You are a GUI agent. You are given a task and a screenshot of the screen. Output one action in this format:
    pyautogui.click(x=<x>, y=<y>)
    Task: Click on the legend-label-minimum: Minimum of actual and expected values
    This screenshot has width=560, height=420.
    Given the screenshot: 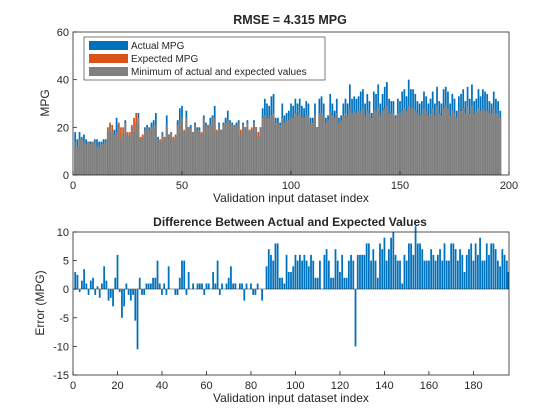 What is the action you would take?
    pyautogui.click(x=219, y=72)
    